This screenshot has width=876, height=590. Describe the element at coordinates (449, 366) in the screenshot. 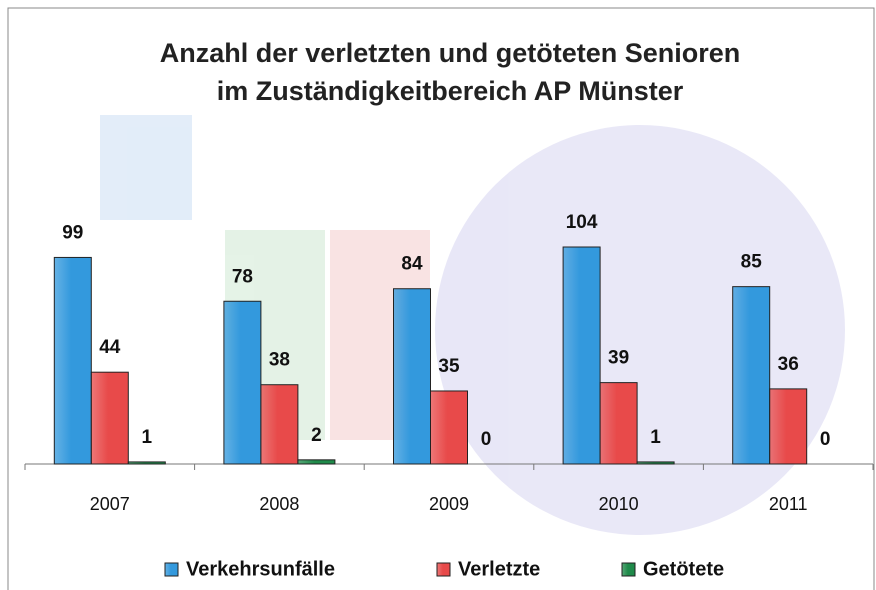

I see `data-label: 35` at that location.